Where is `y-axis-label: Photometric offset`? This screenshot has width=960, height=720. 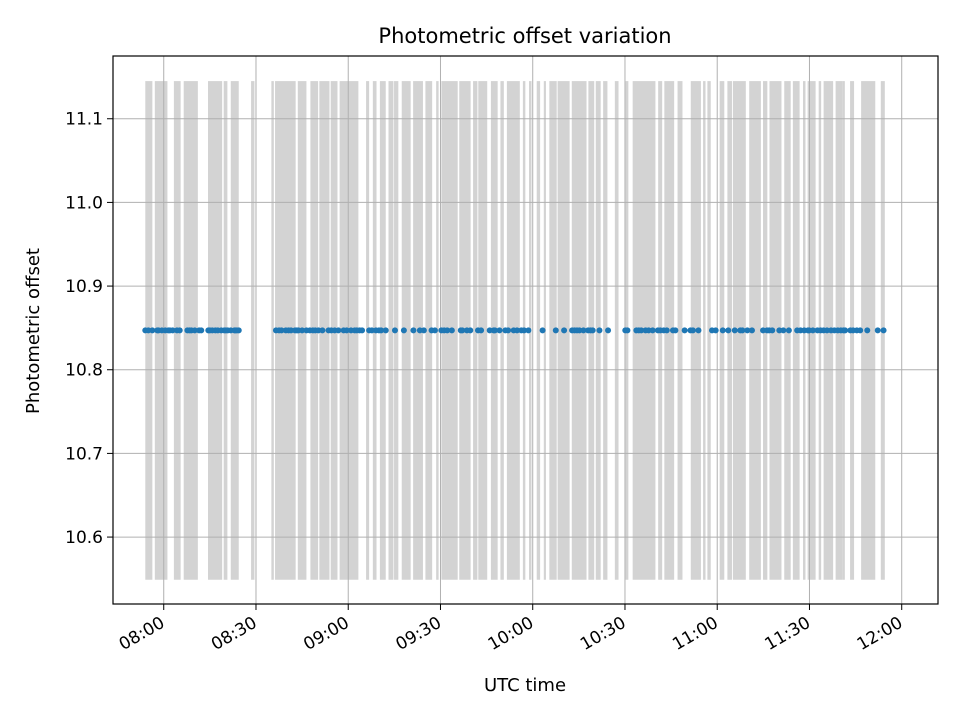 y-axis-label: Photometric offset is located at coordinates (33, 331).